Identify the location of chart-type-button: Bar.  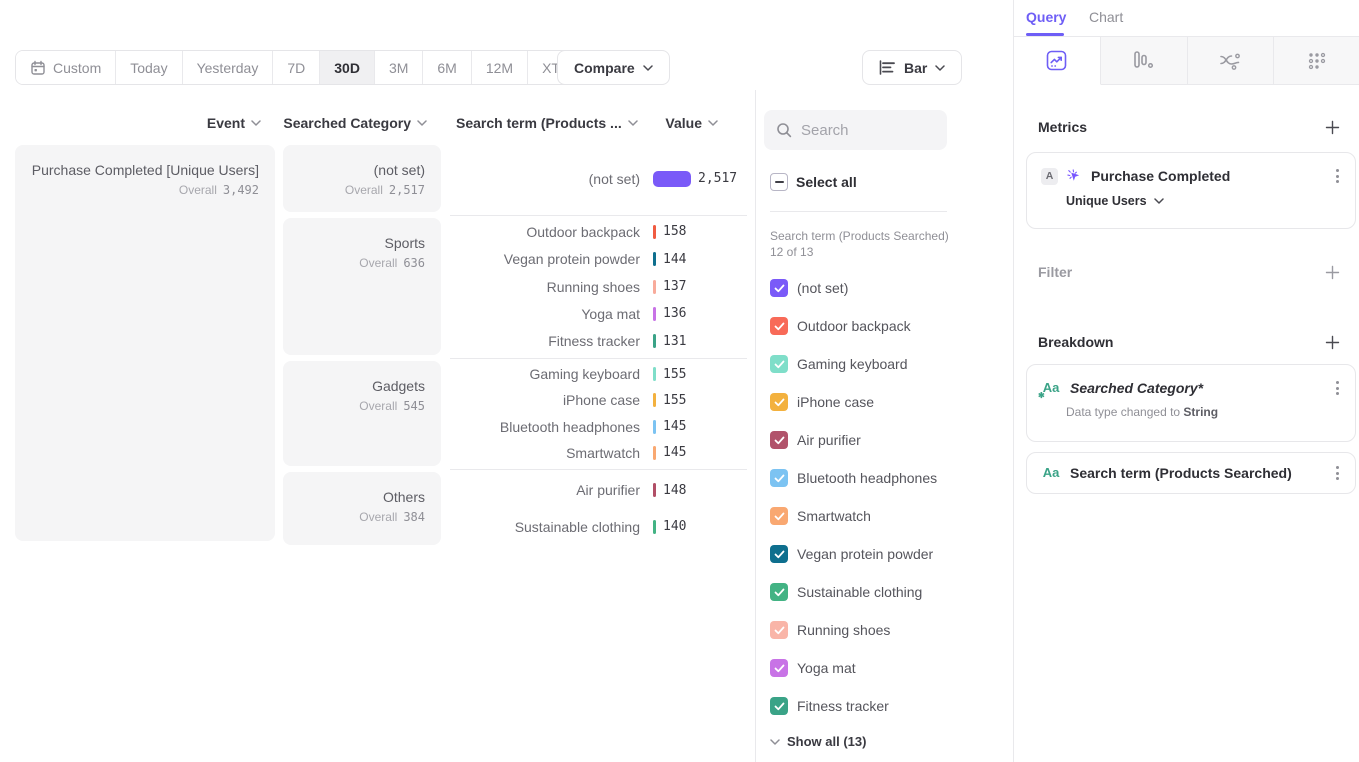
(912, 67).